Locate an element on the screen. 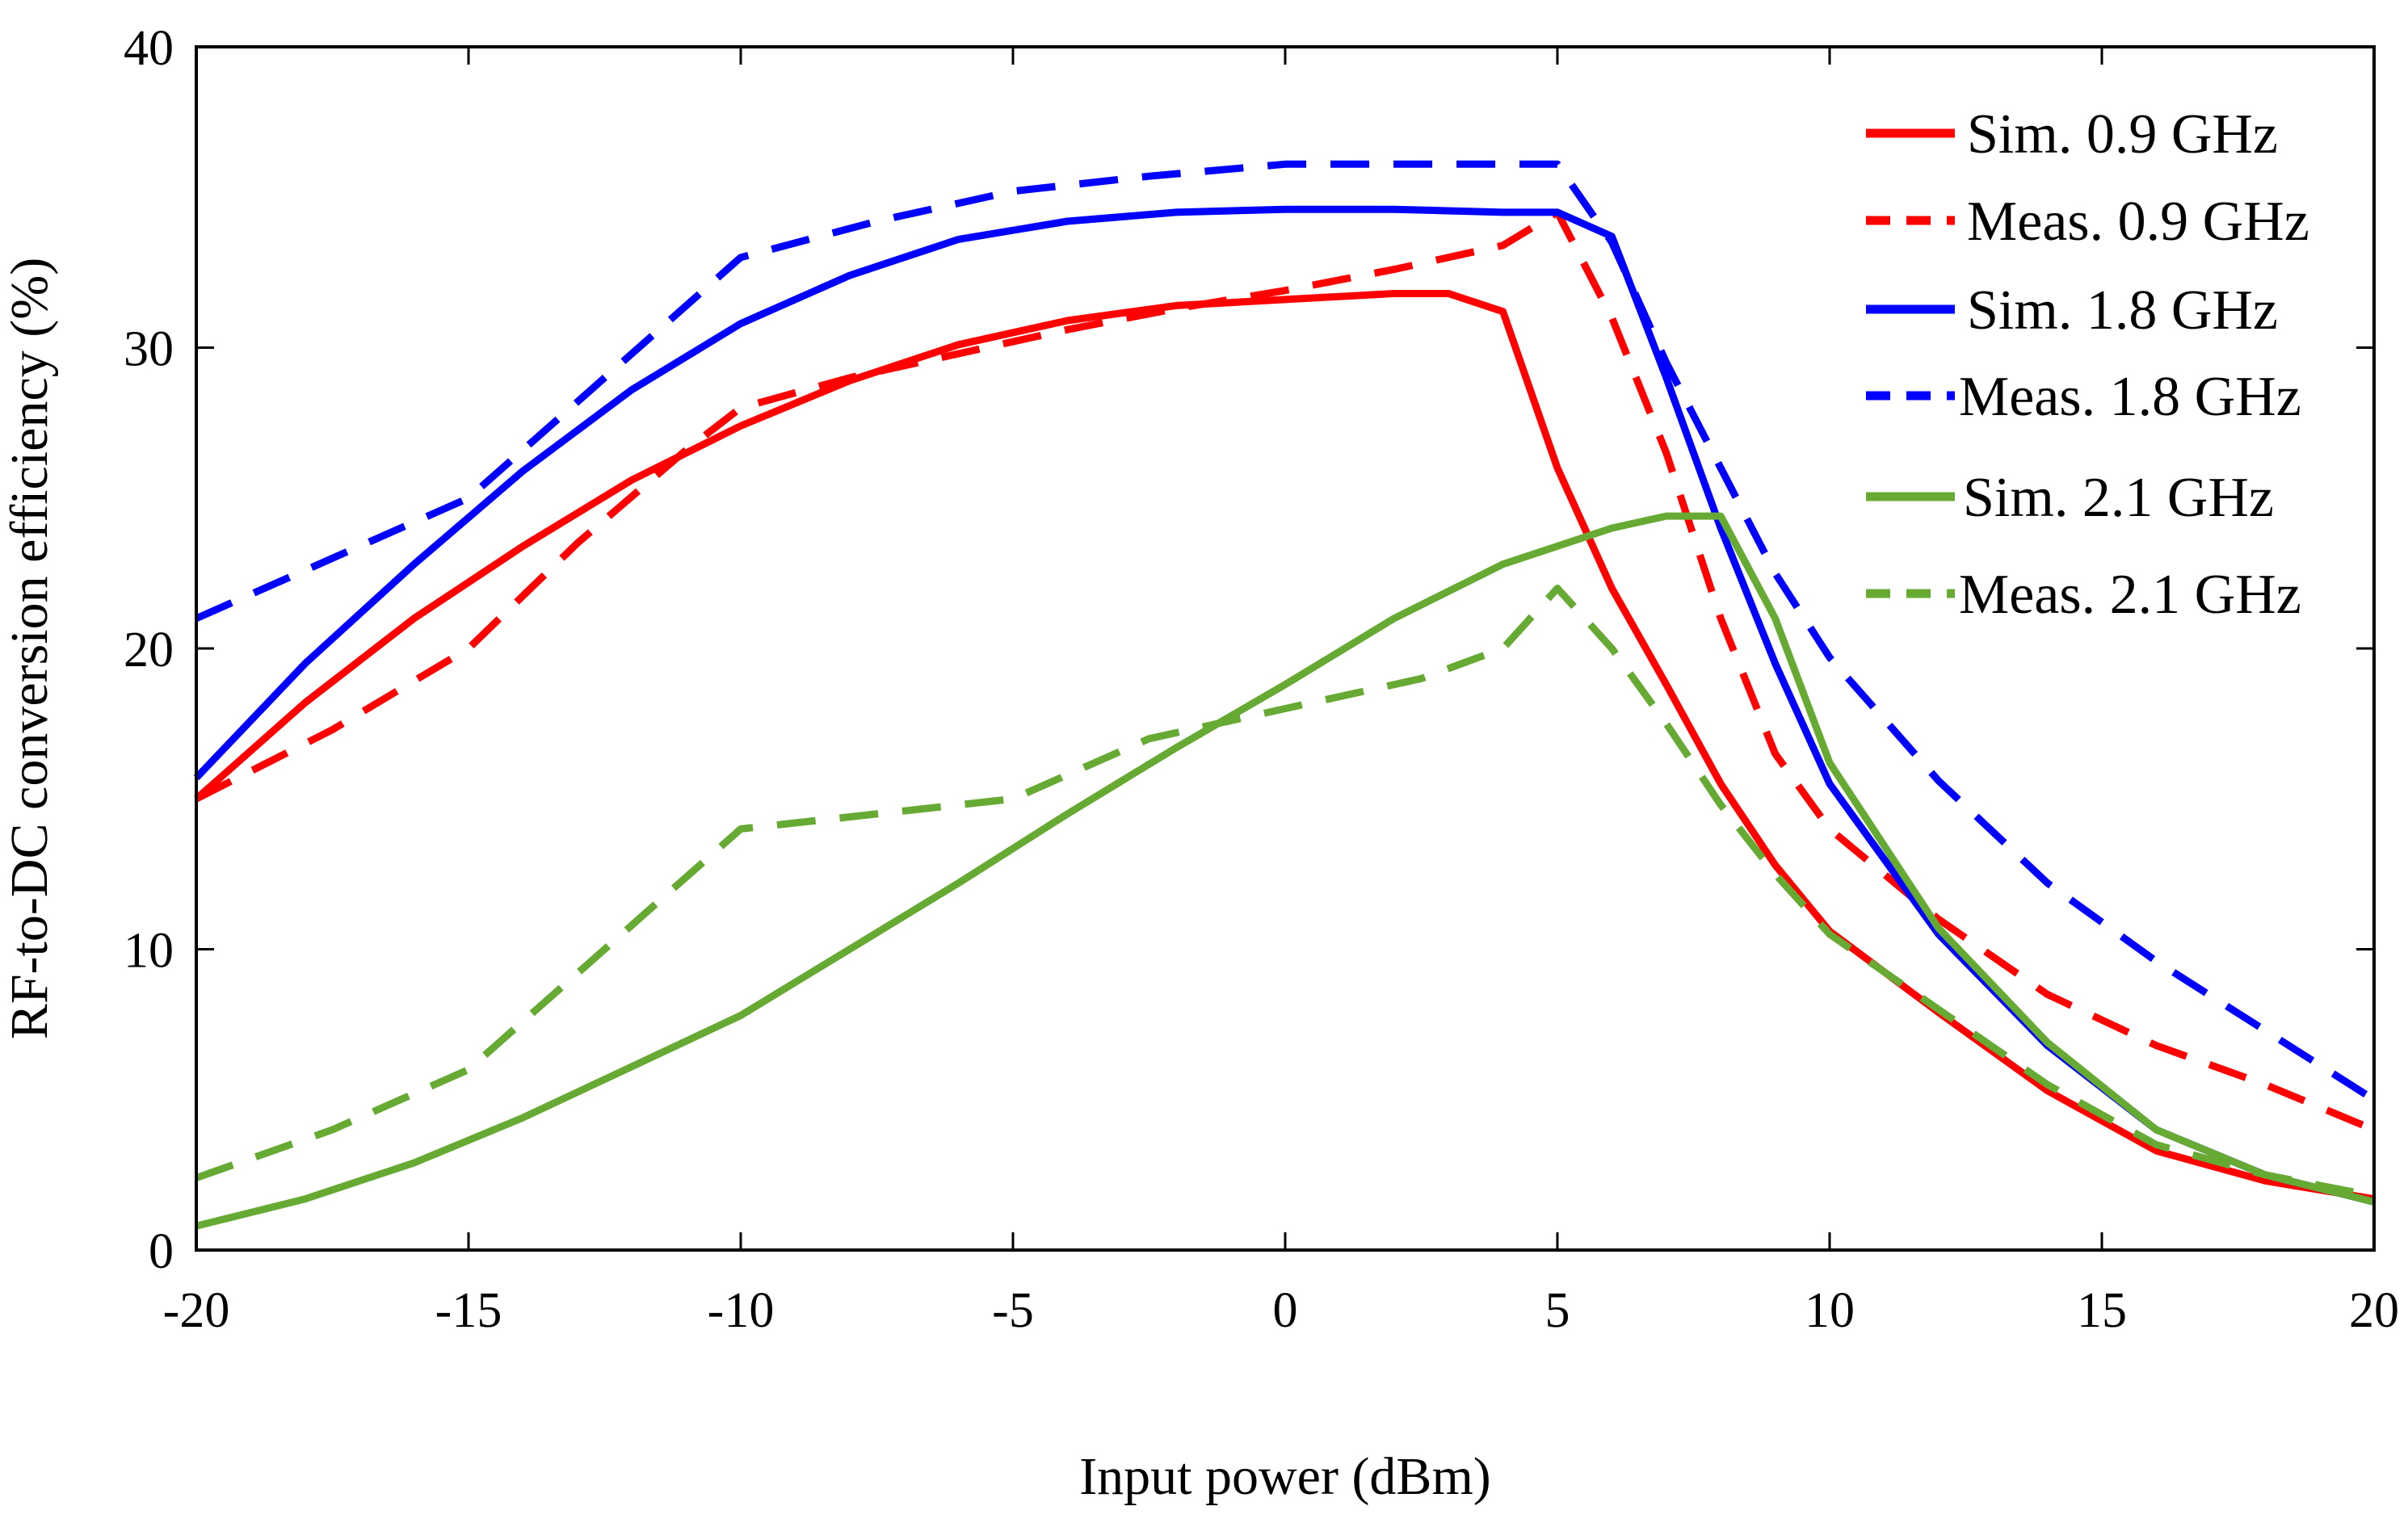 The image size is (2408, 1523). x-tick-label: 20 is located at coordinates (2374, 1310).